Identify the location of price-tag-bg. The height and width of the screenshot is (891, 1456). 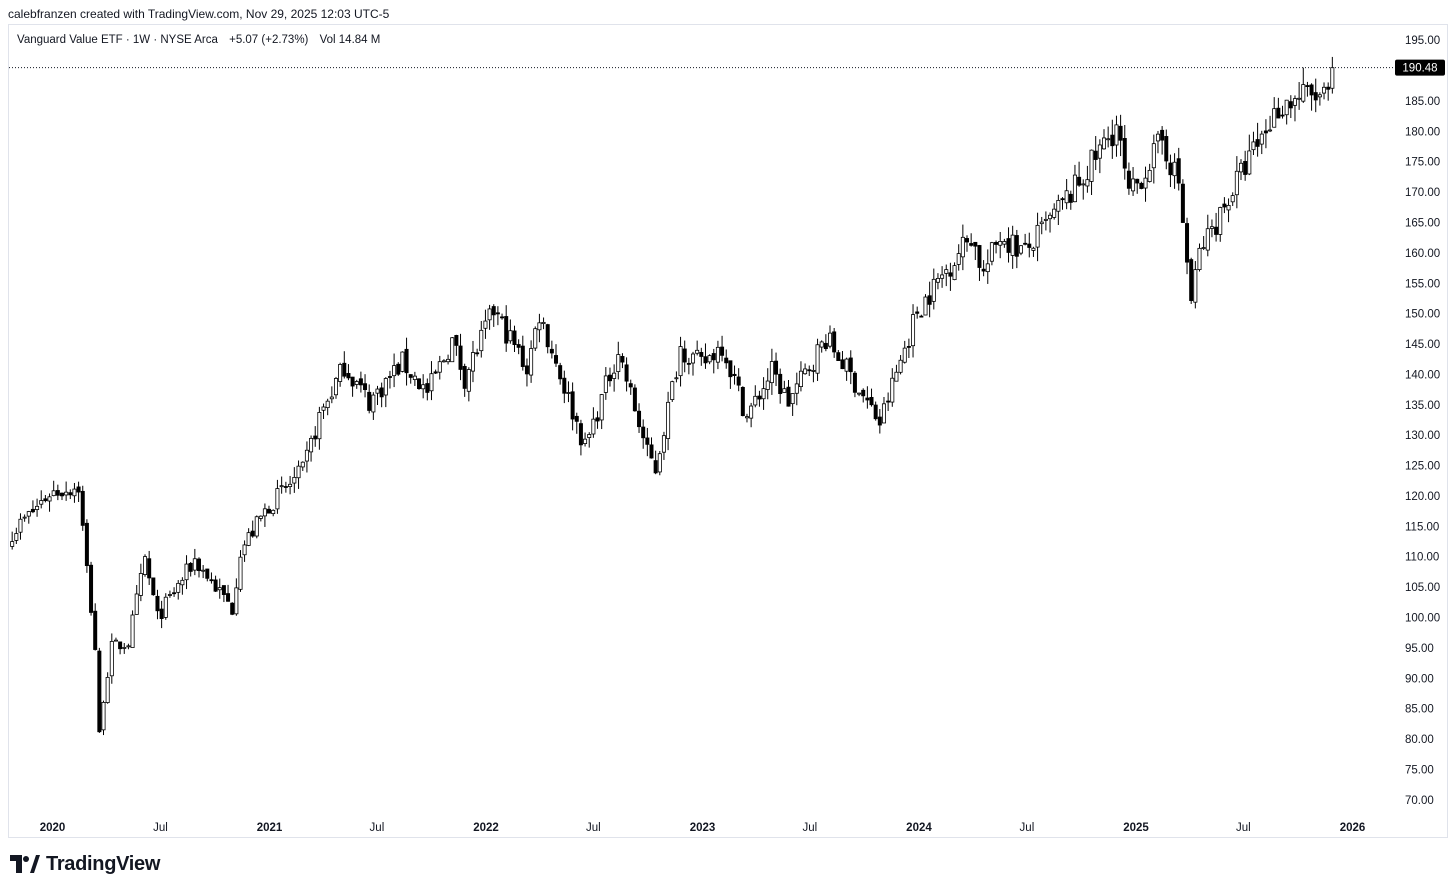
(1420, 67).